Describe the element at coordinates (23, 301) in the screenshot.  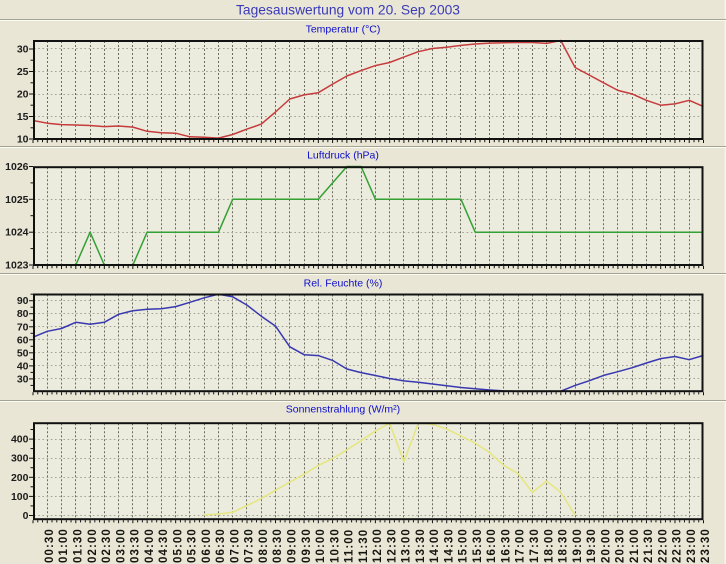
I see `svg-text: 90` at that location.